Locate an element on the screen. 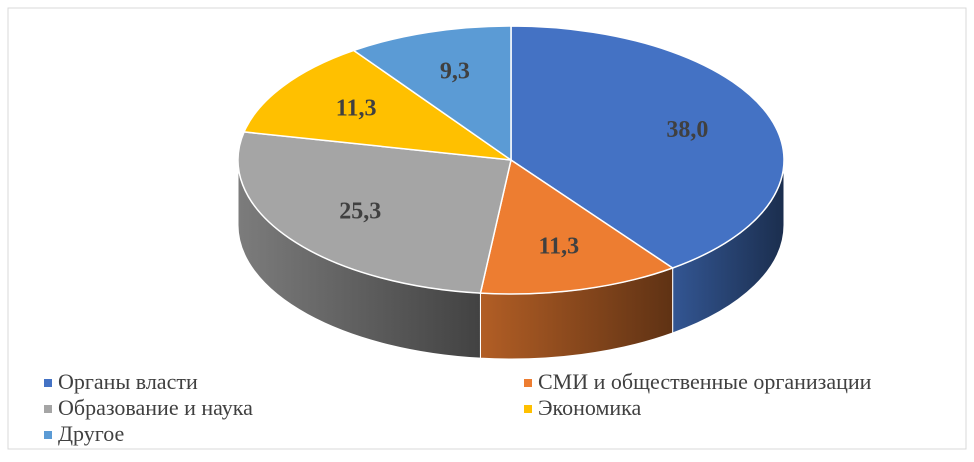 The image size is (974, 462). legend-label: Другое is located at coordinates (91, 433).